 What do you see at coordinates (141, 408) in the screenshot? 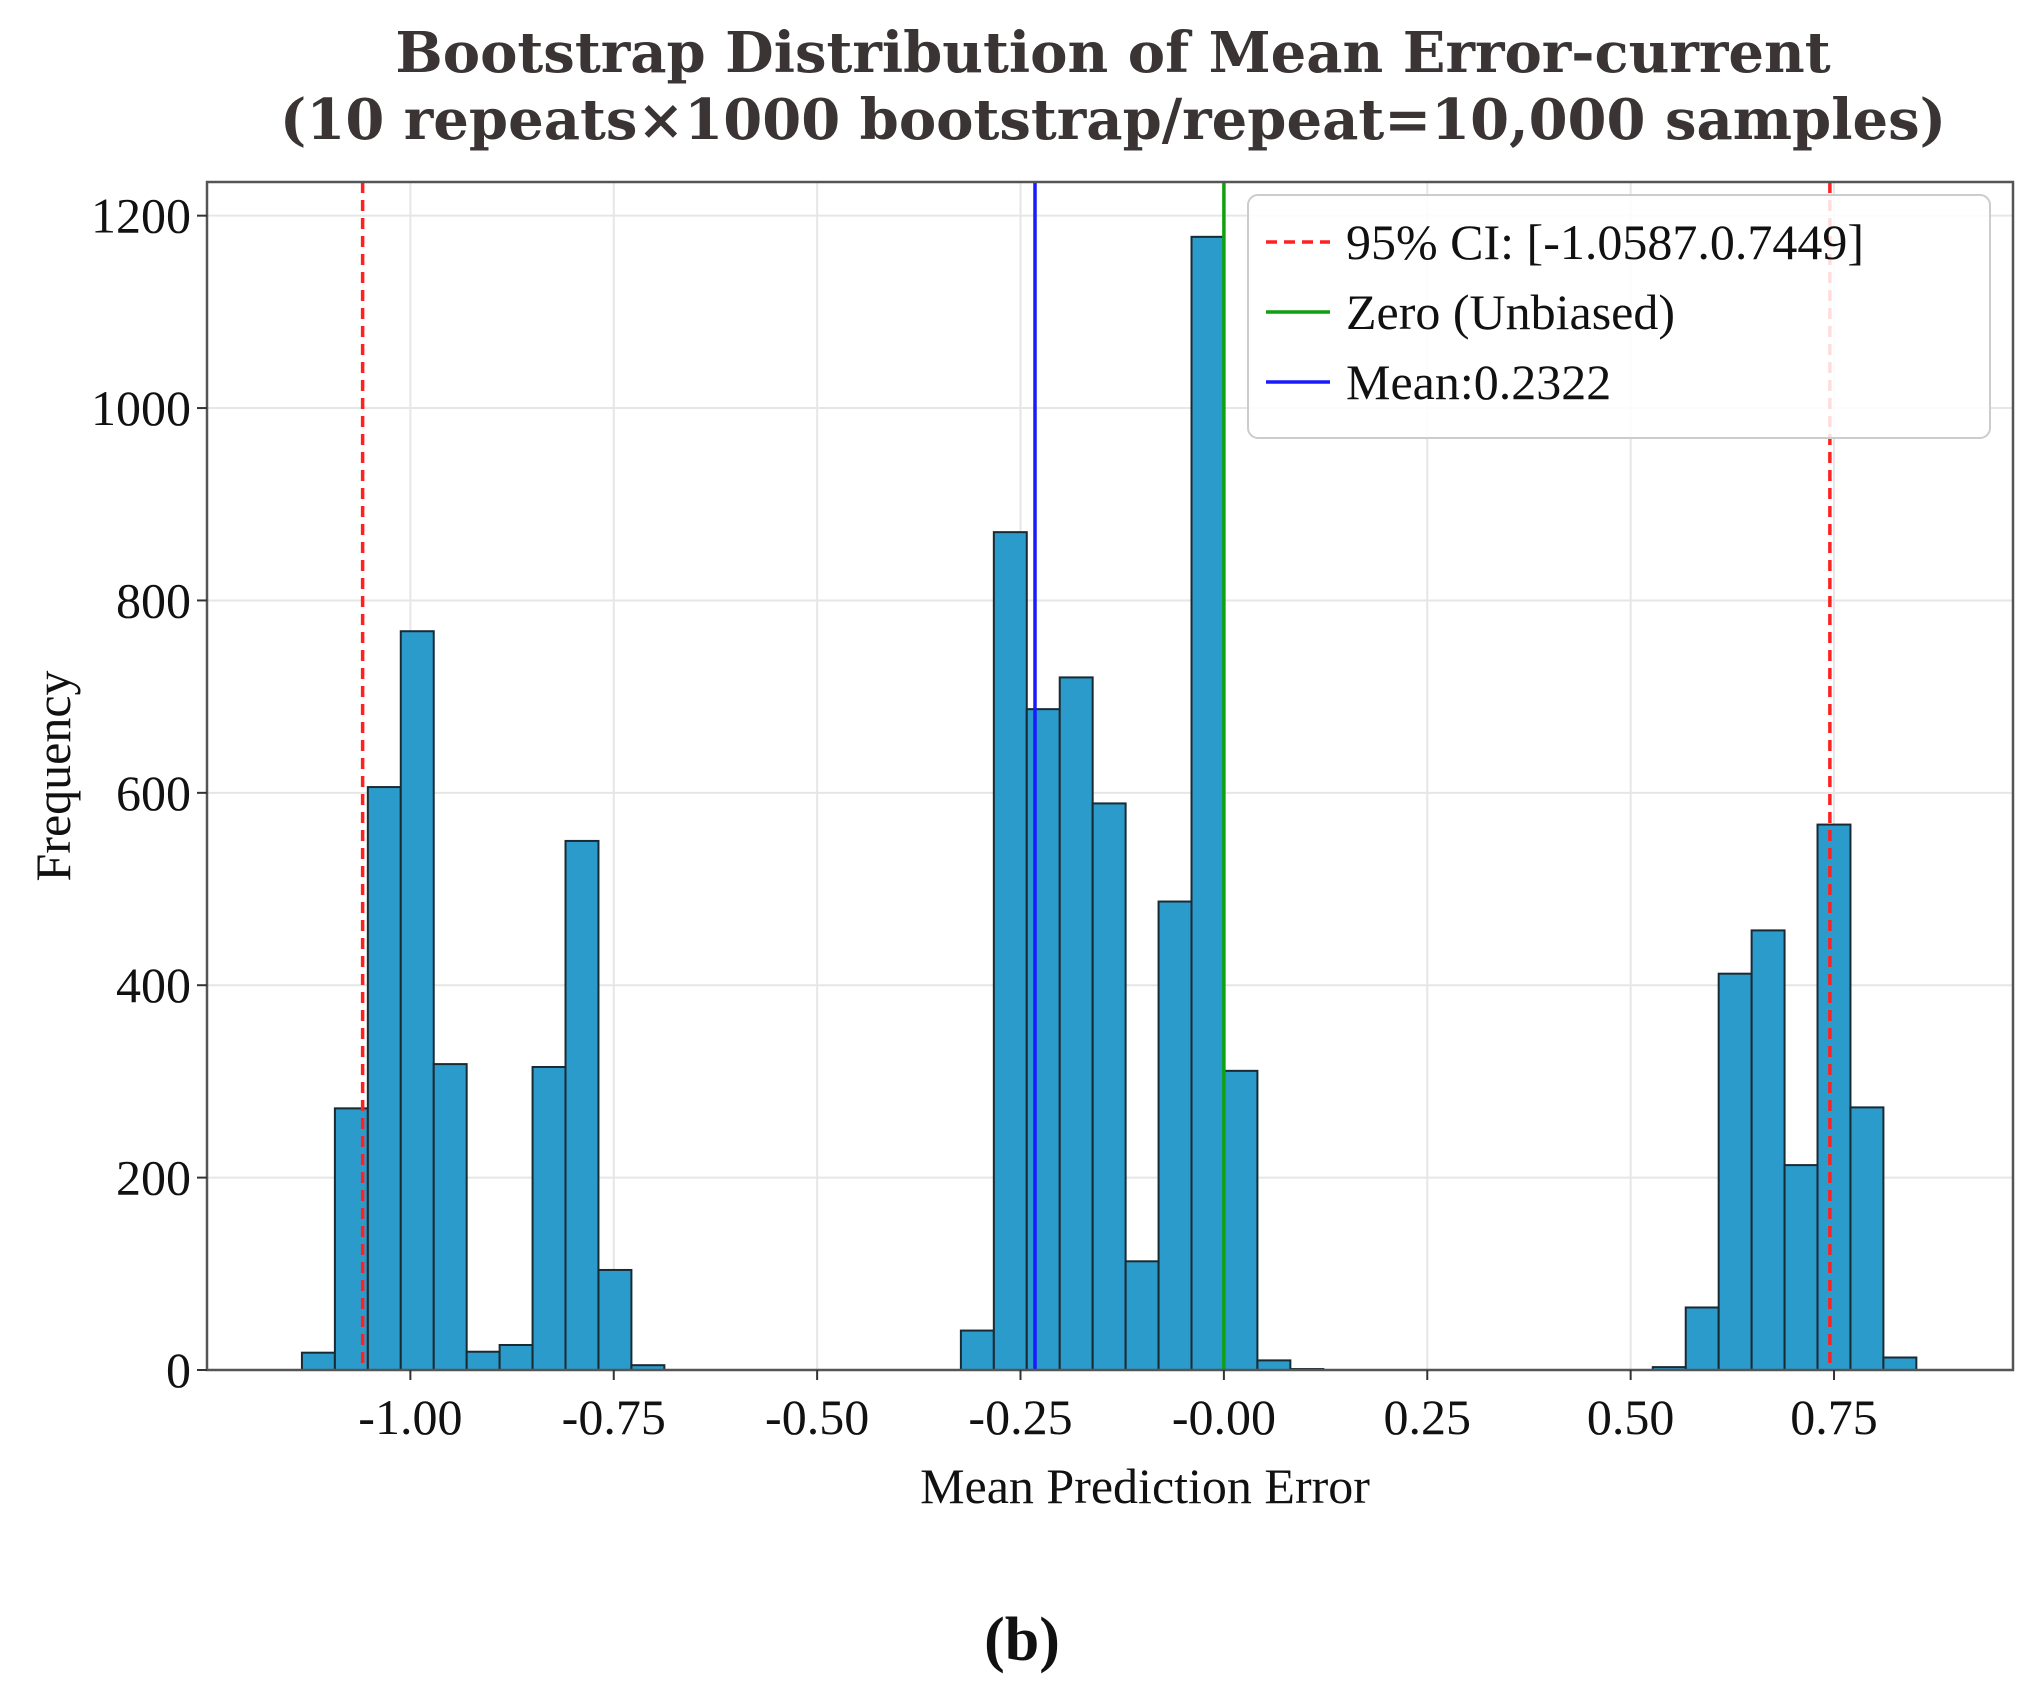
I see `y-tick-label-5: 1000` at bounding box center [141, 408].